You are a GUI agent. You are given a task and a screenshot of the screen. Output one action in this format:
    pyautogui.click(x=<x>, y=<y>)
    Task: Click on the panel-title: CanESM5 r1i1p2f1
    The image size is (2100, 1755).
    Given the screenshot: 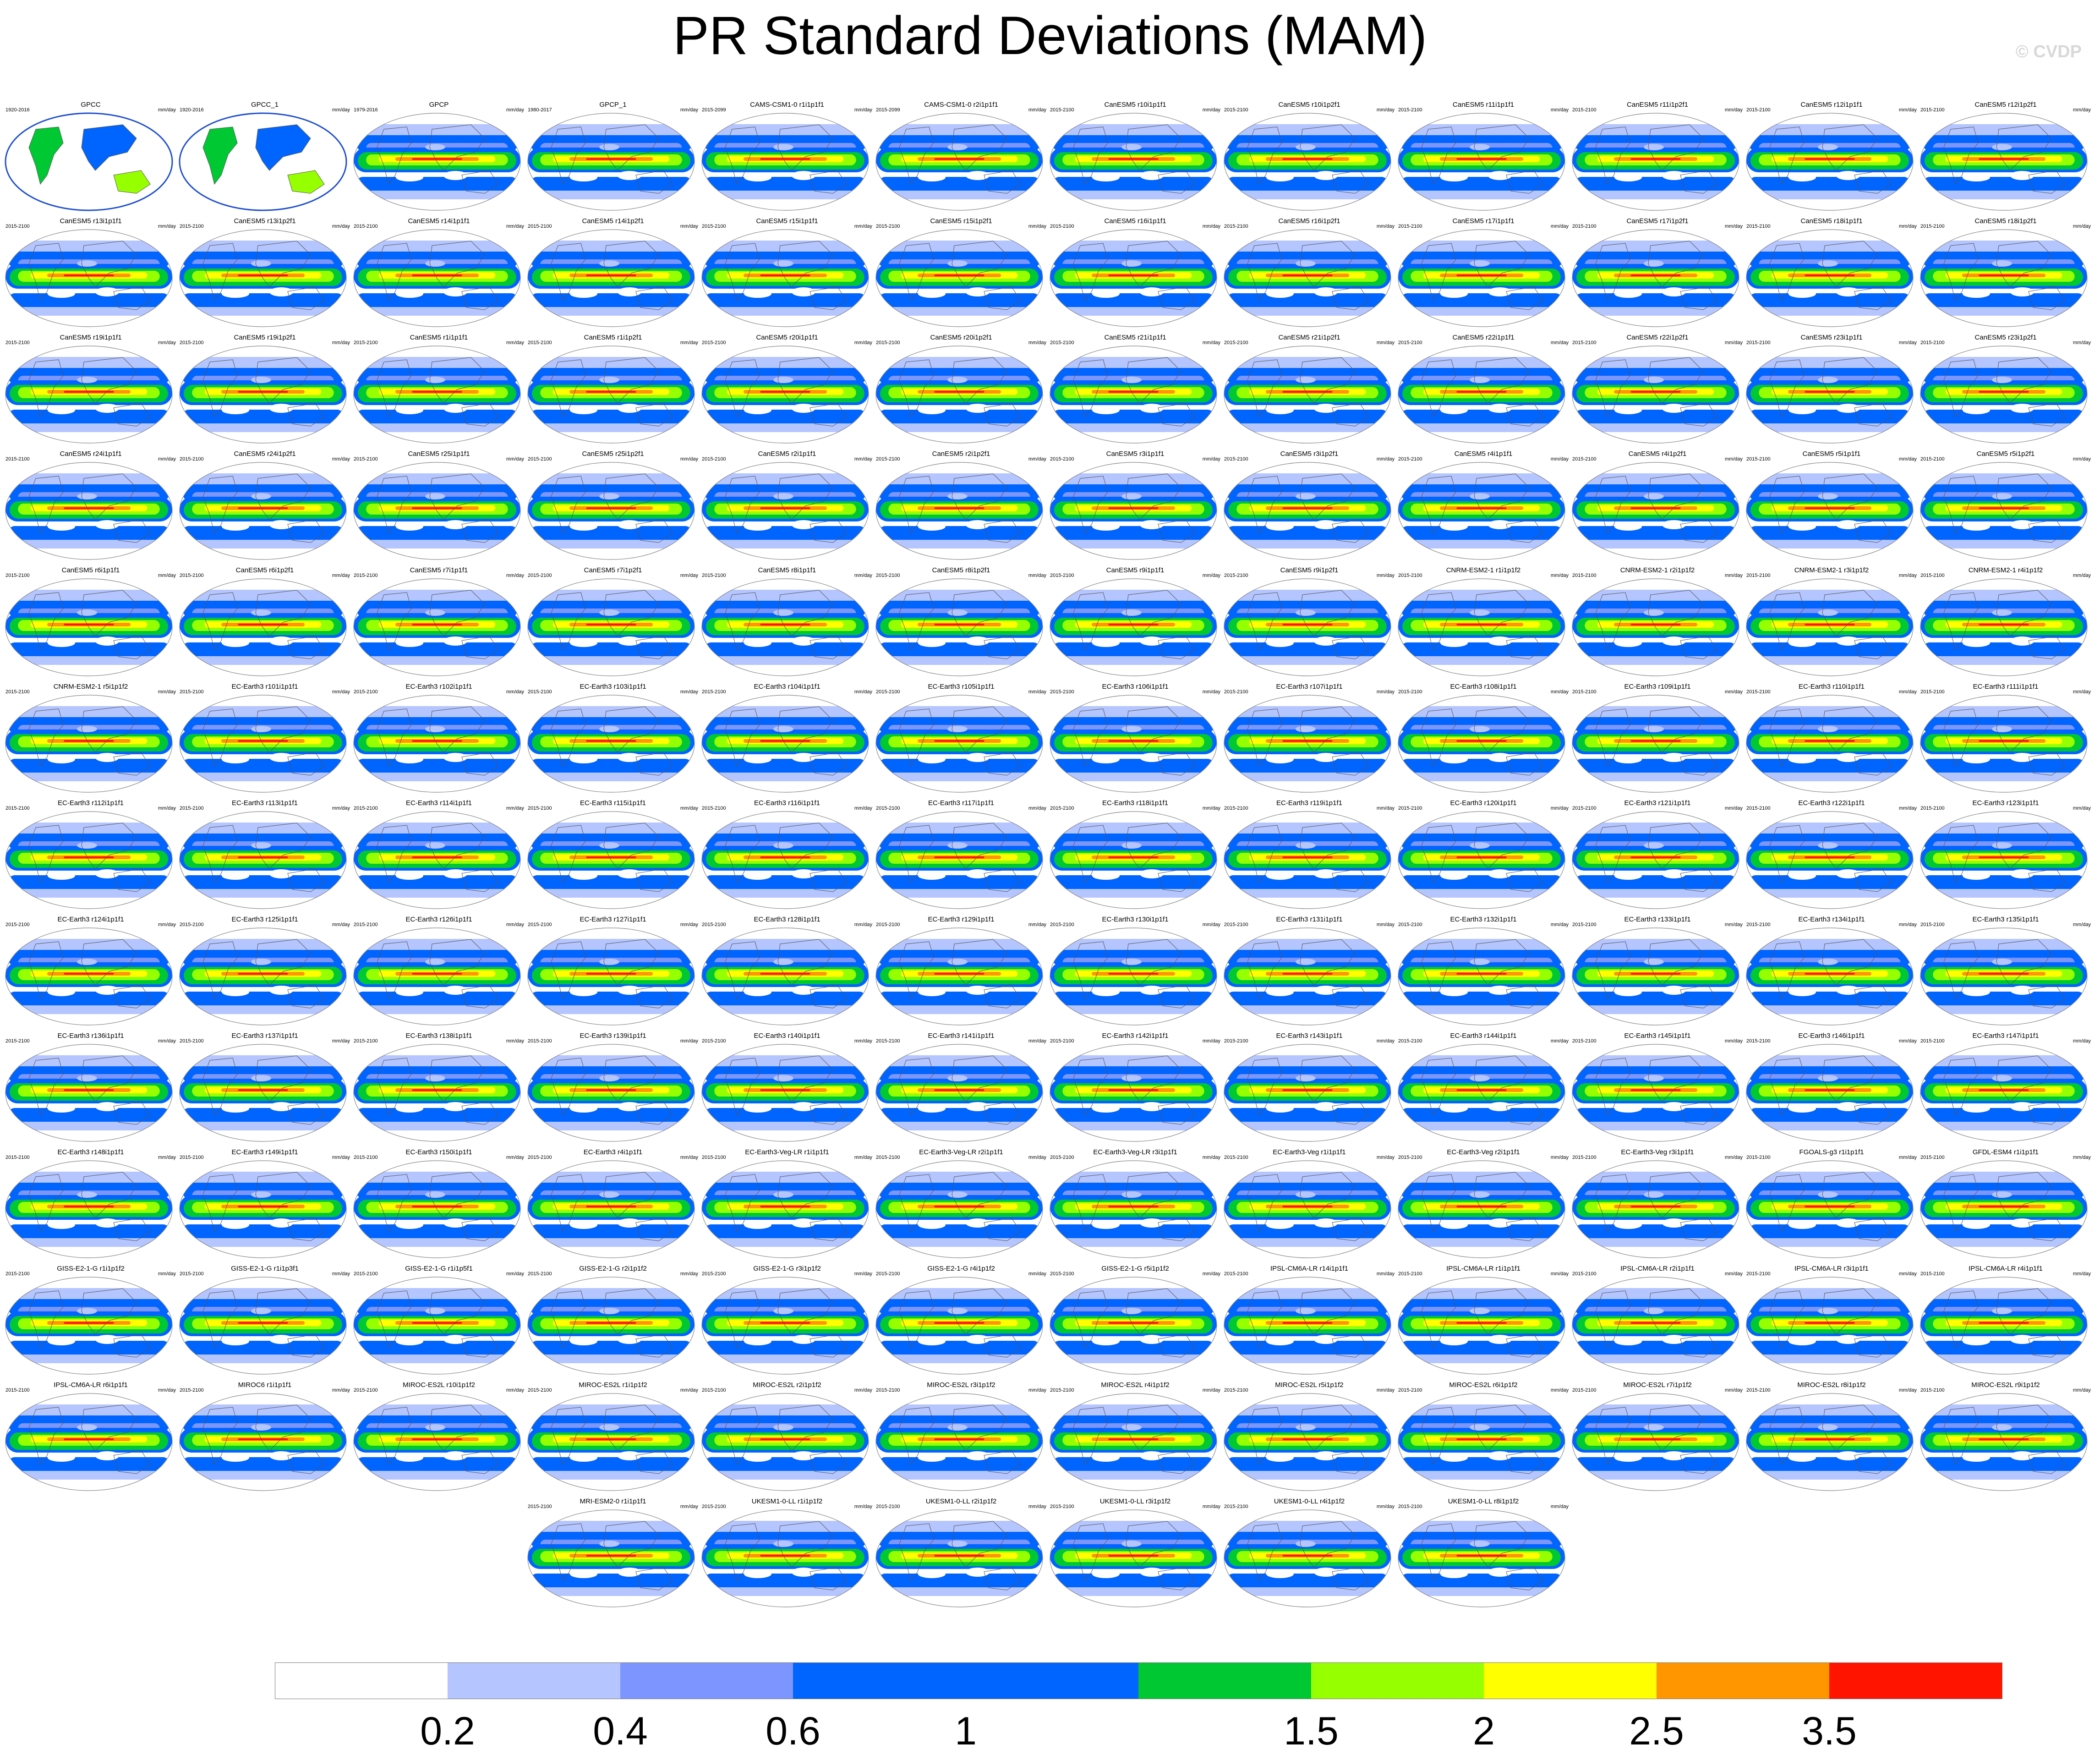 What is the action you would take?
    pyautogui.click(x=613, y=337)
    